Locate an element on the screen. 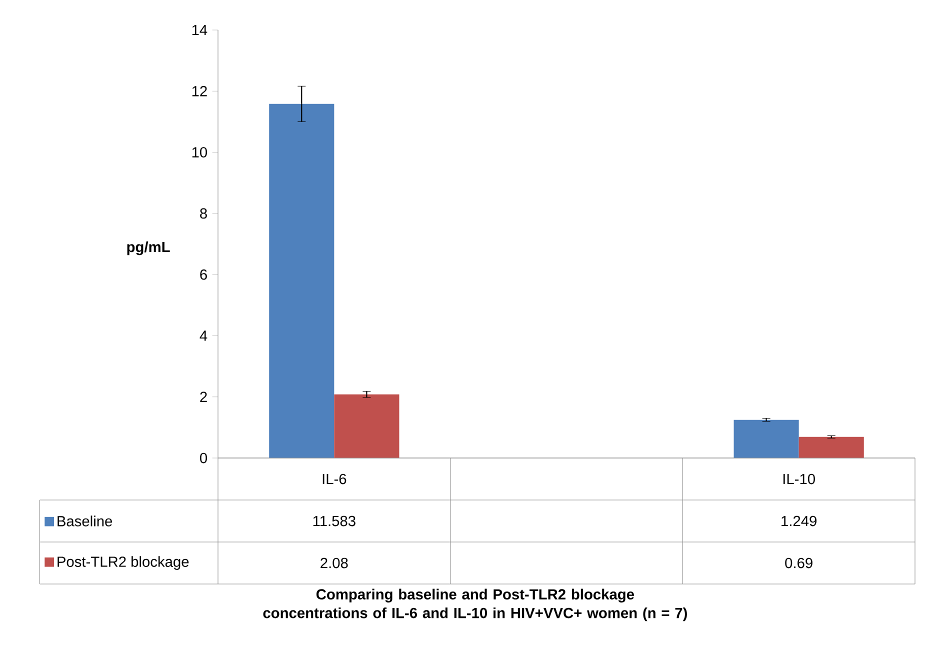 Image resolution: width=935 pixels, height=672 pixels. y-tick-label: 6 is located at coordinates (203, 274).